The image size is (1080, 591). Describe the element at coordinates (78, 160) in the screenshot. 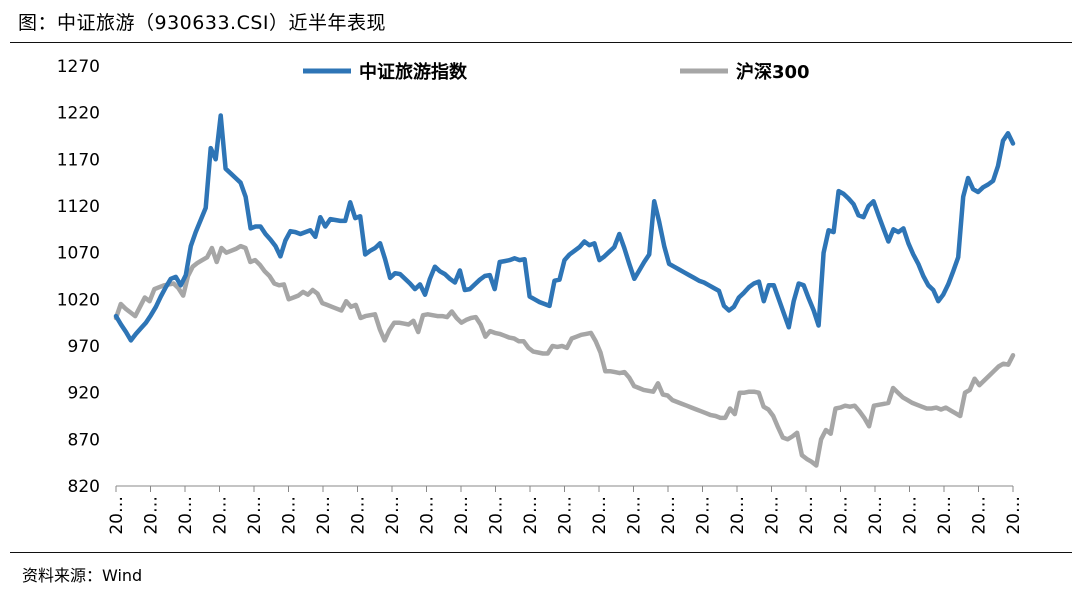

I see `y-tick-label: 1170` at that location.